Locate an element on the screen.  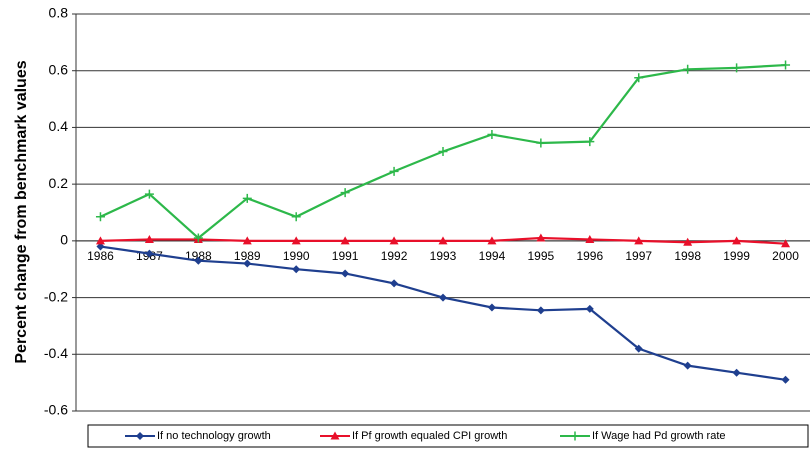
x-tick-label: 1995 is located at coordinates (541, 256).